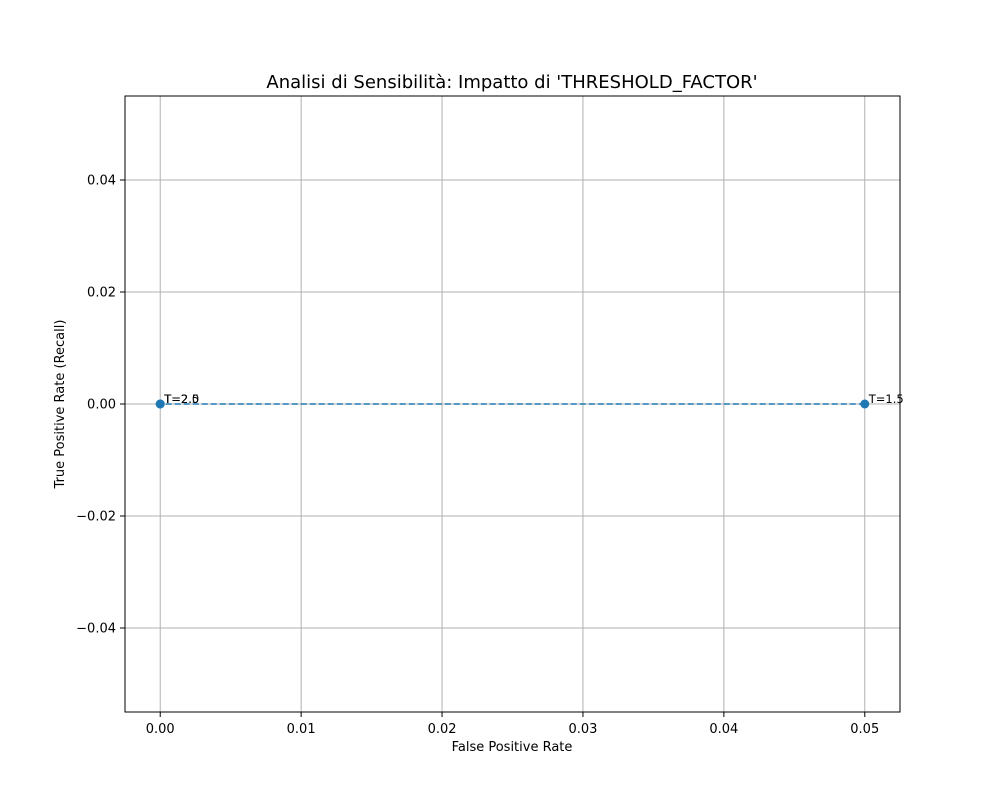  Describe the element at coordinates (101, 293) in the screenshot. I see `y-tick-label: 0.02` at that location.